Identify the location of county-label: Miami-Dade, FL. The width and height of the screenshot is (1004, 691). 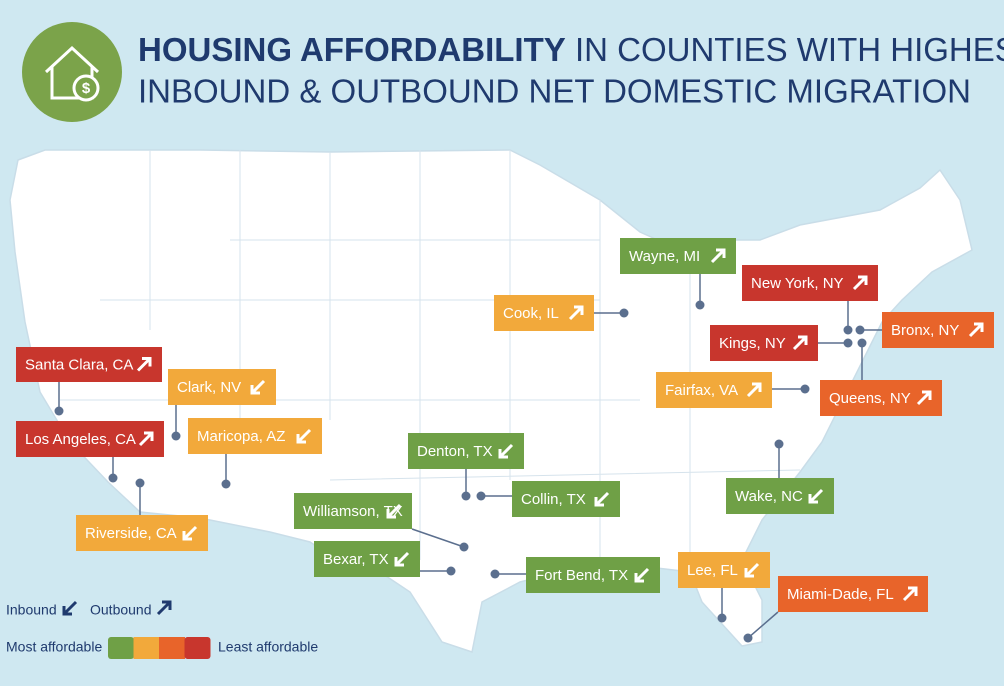
(840, 594).